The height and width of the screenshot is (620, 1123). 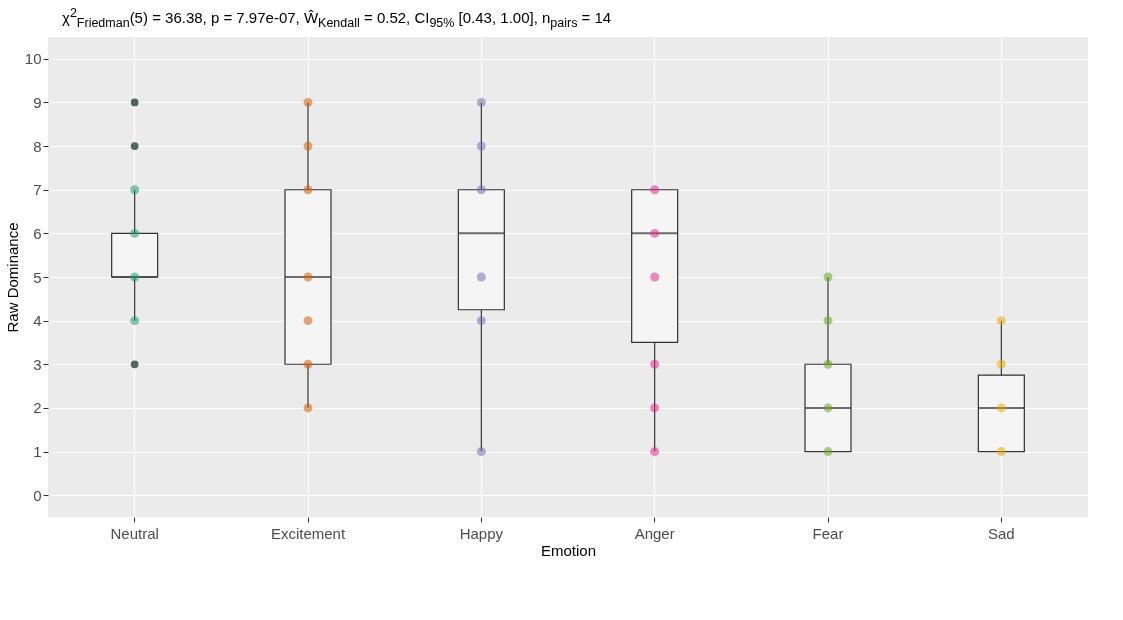 What do you see at coordinates (33, 59) in the screenshot?
I see `y-tick-label: 10` at bounding box center [33, 59].